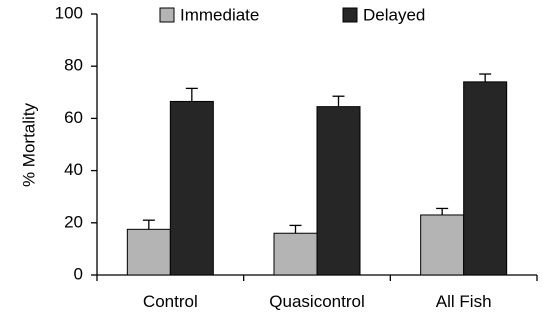  Describe the element at coordinates (73, 65) in the screenshot. I see `y-tick-label: 80` at that location.